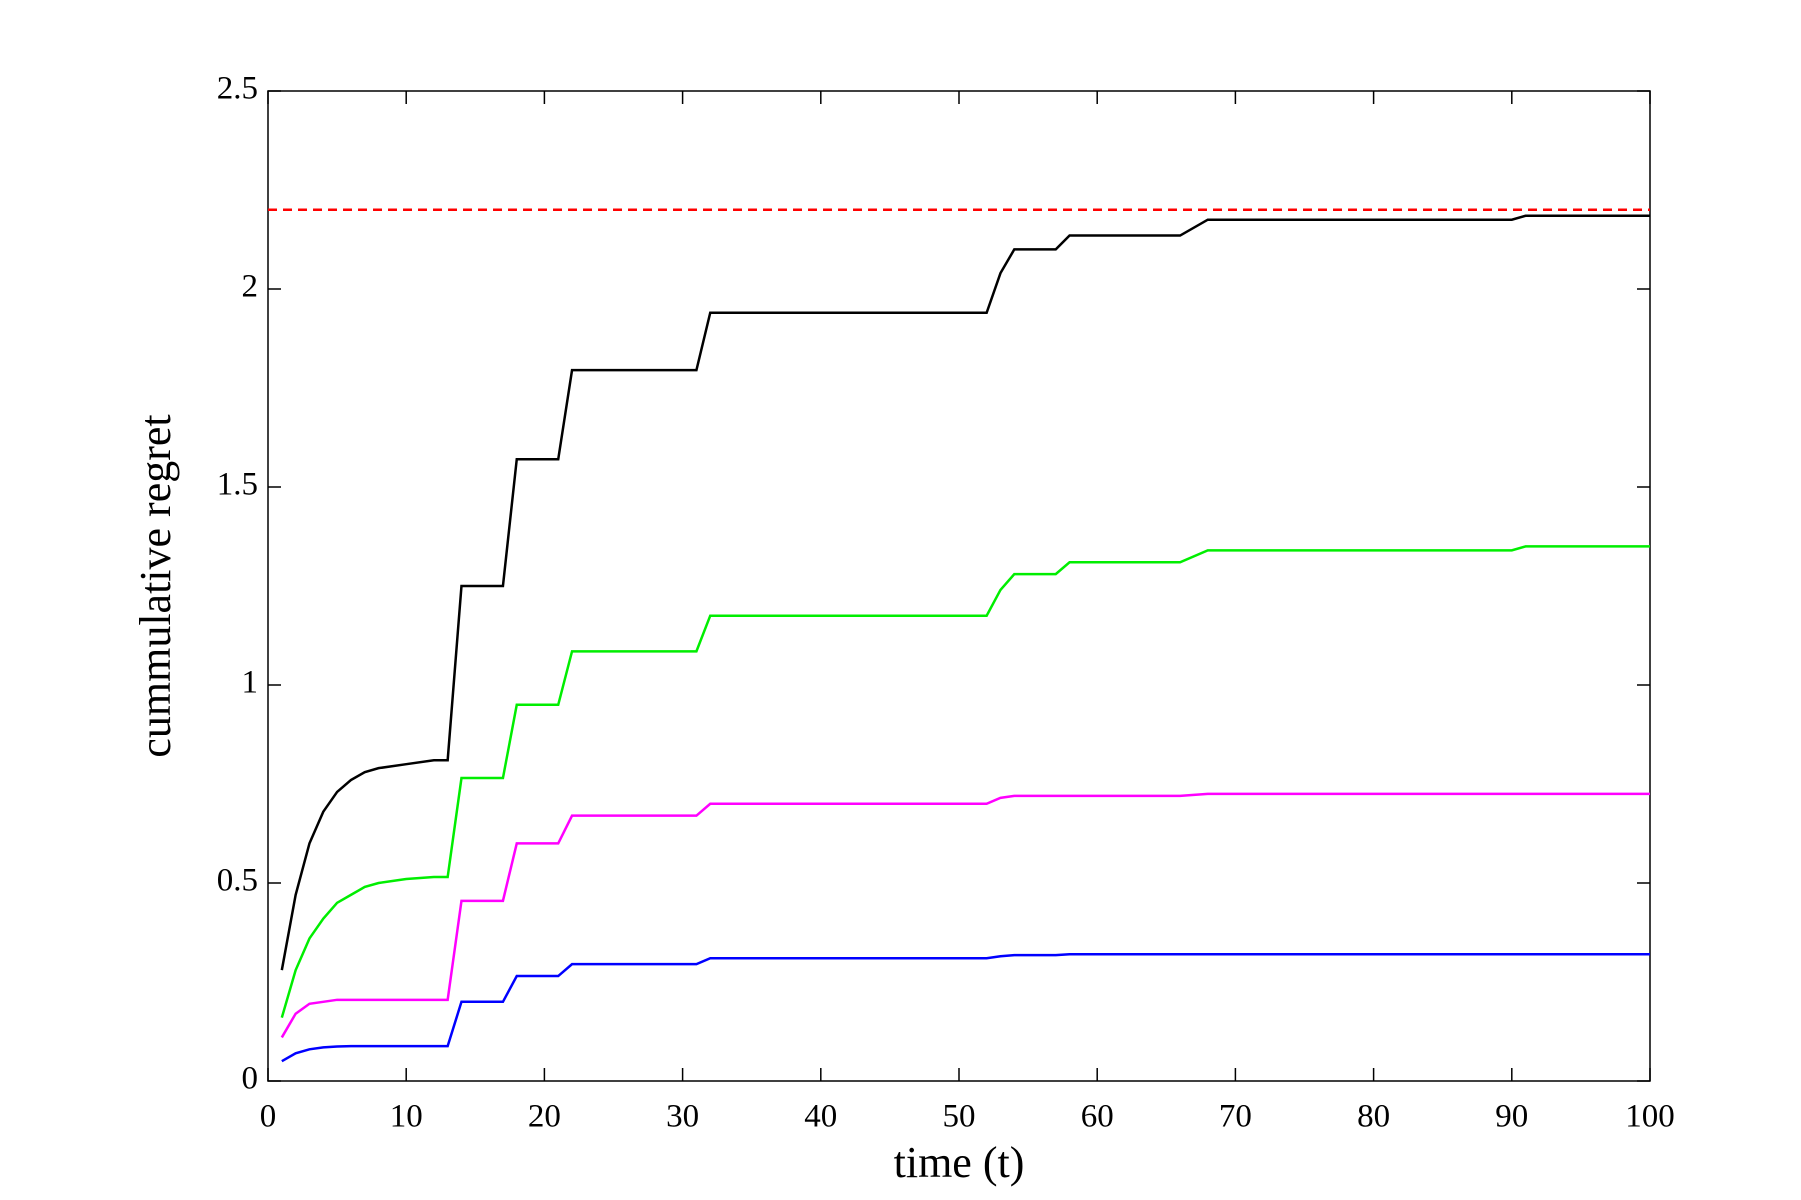 The height and width of the screenshot is (1200, 1801). I want to click on y-tick-label: 0, so click(250, 1079).